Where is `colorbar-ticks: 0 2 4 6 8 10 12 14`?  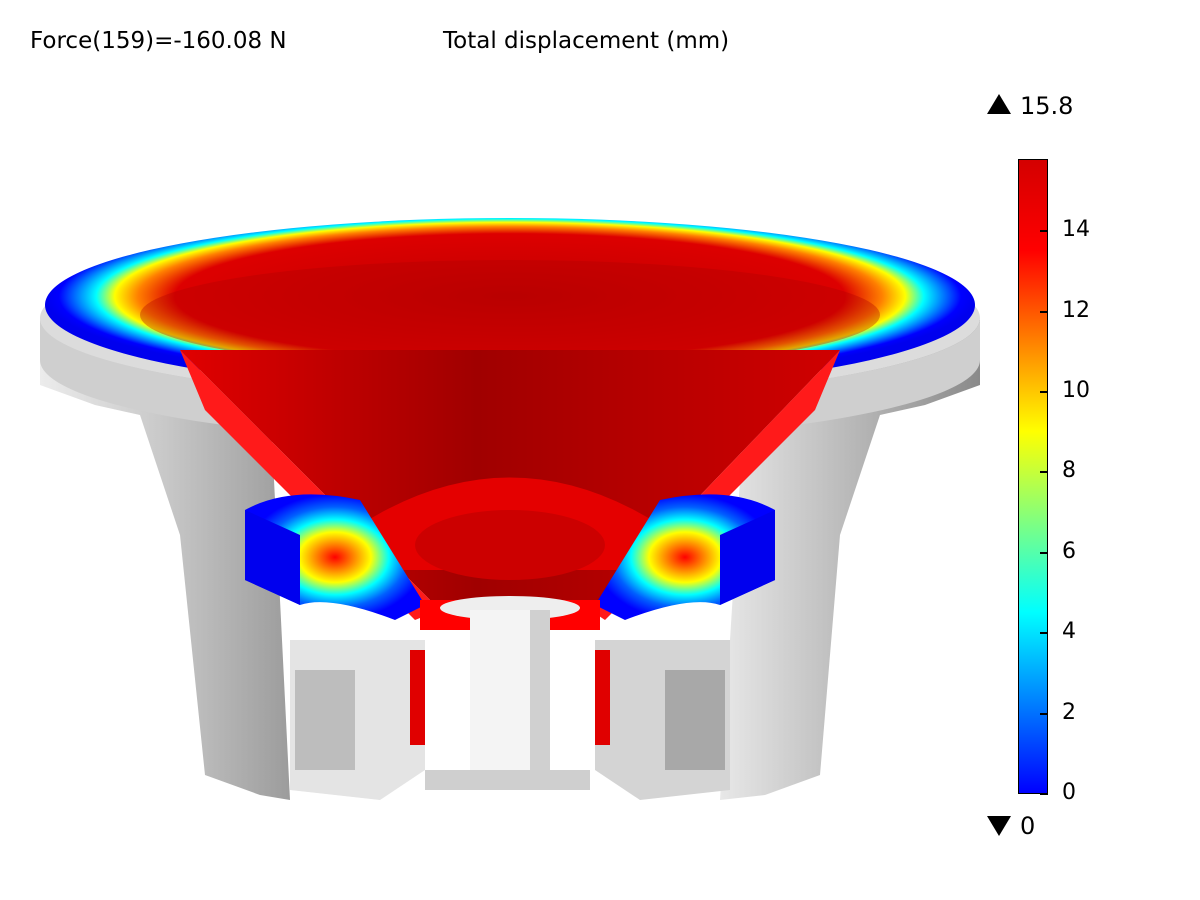 colorbar-ticks: 0 2 4 6 8 10 12 14 is located at coordinates (1074, 482).